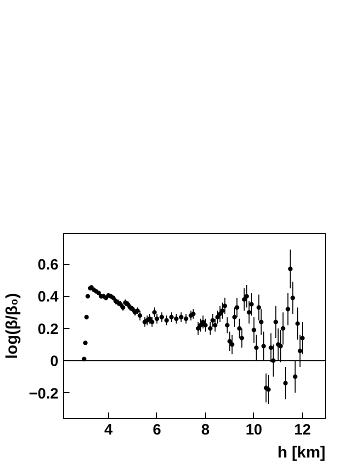 This screenshot has height=466, width=360. Describe the element at coordinates (205, 430) in the screenshot. I see `x-tick-label: 8` at that location.